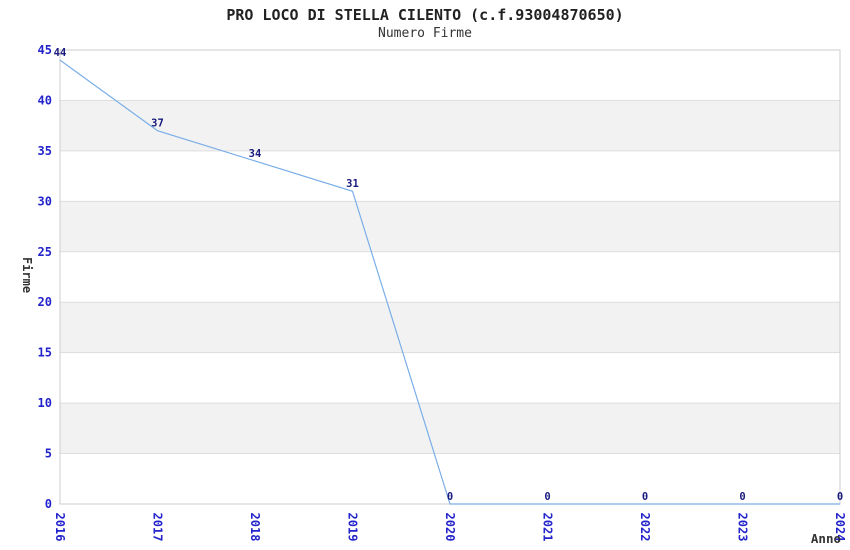 This screenshot has height=550, width=850. I want to click on y-tick-label: 25, so click(45, 252).